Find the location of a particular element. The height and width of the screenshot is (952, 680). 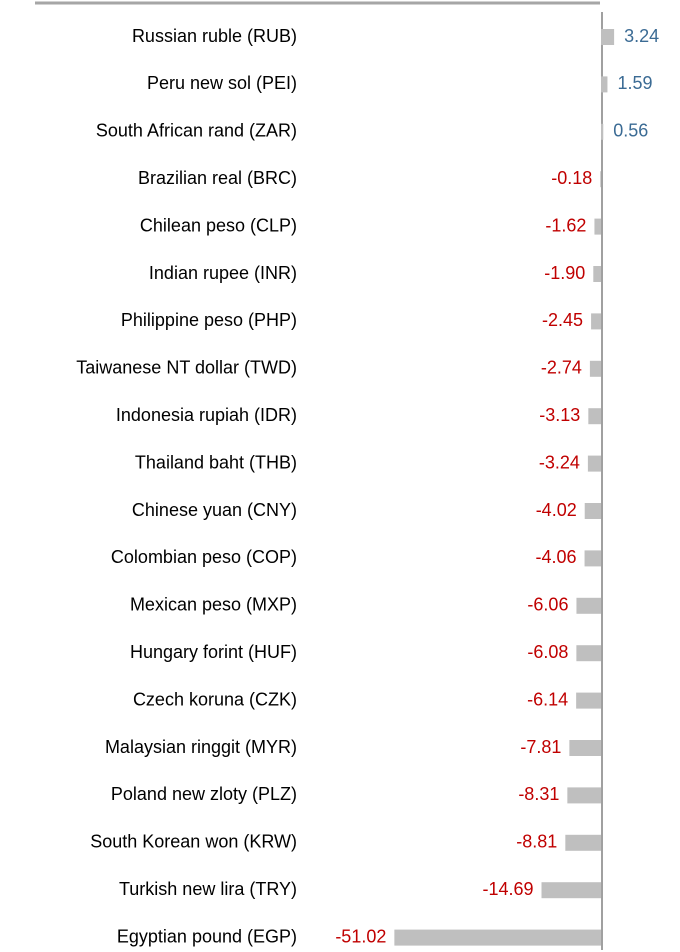

category-label: Egyptian pound (EGP) is located at coordinates (207, 936).